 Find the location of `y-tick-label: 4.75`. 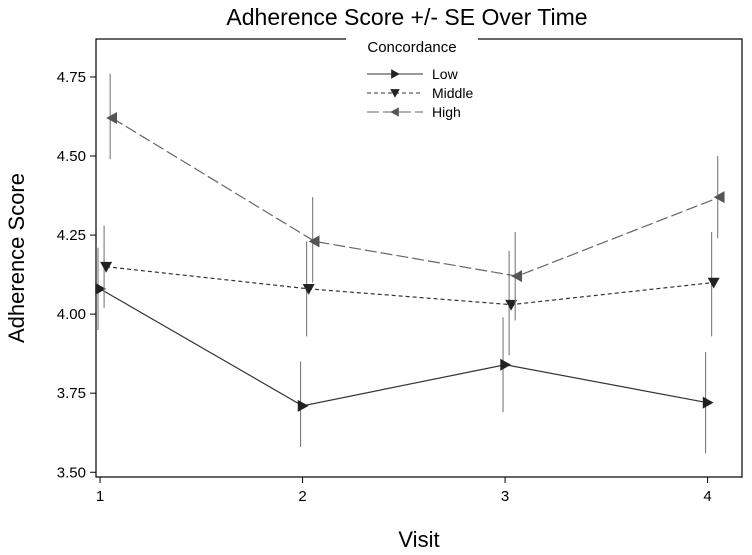

y-tick-label: 4.75 is located at coordinates (71, 77).